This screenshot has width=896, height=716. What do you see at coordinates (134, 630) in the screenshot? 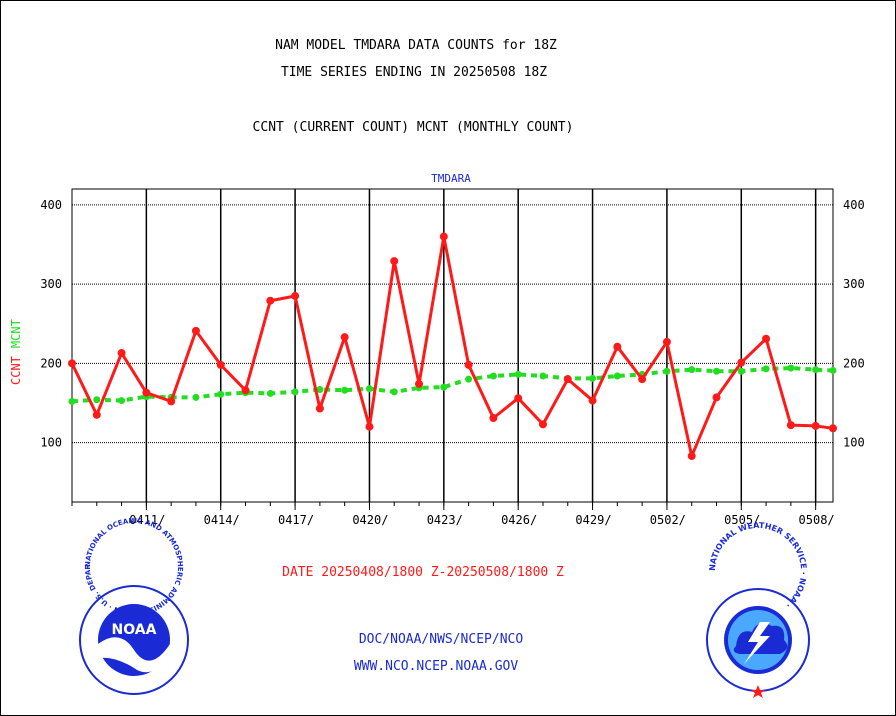
I see `noaa-logo-text: NOAA` at bounding box center [134, 630].